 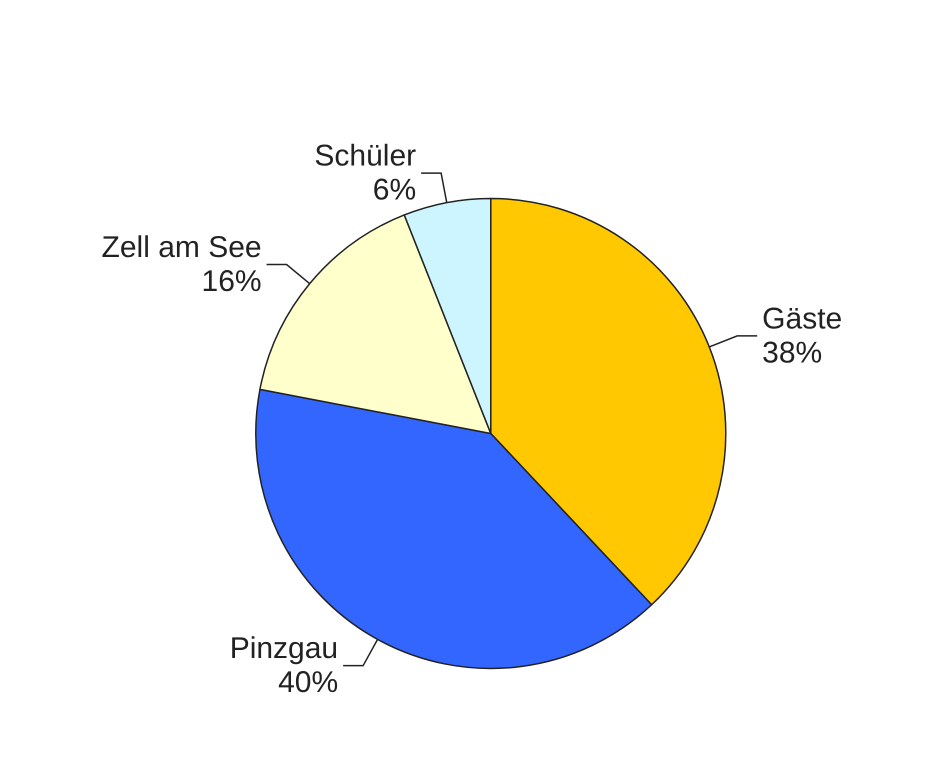 What do you see at coordinates (232, 281) in the screenshot?
I see `data-label: 16%` at bounding box center [232, 281].